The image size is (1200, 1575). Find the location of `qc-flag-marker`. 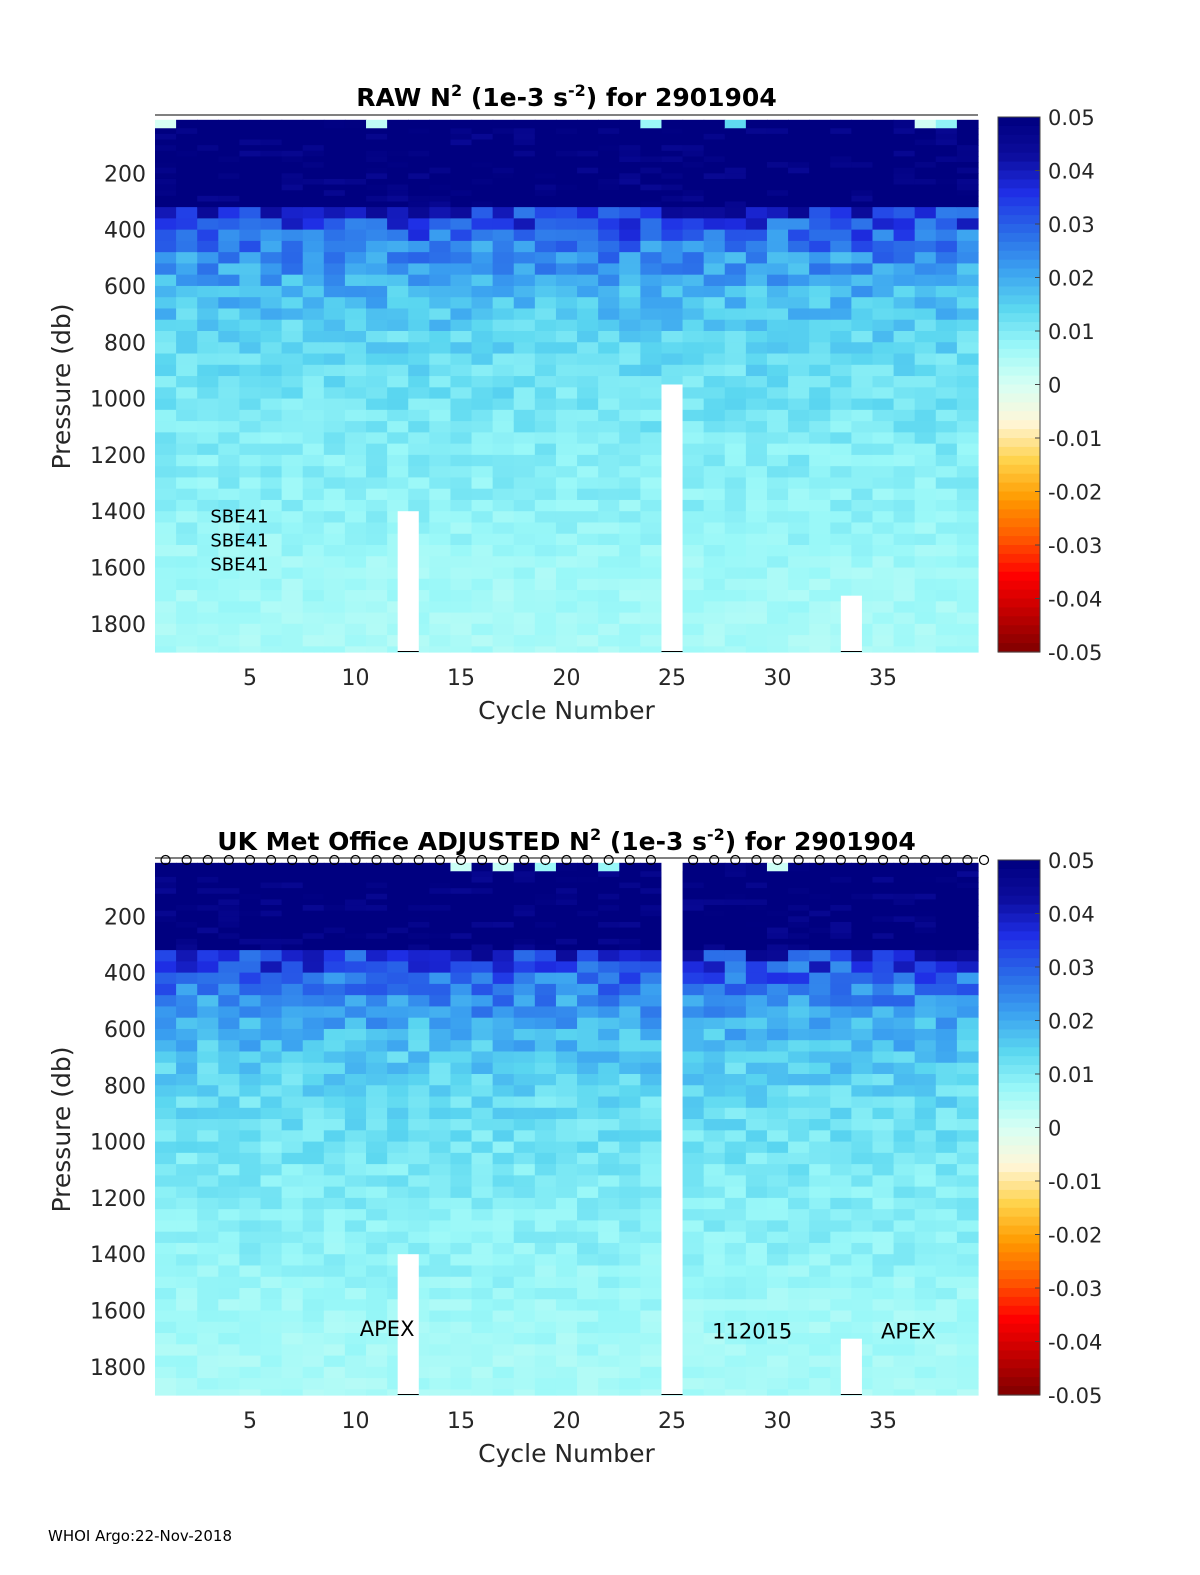

qc-flag-marker is located at coordinates (819, 860).